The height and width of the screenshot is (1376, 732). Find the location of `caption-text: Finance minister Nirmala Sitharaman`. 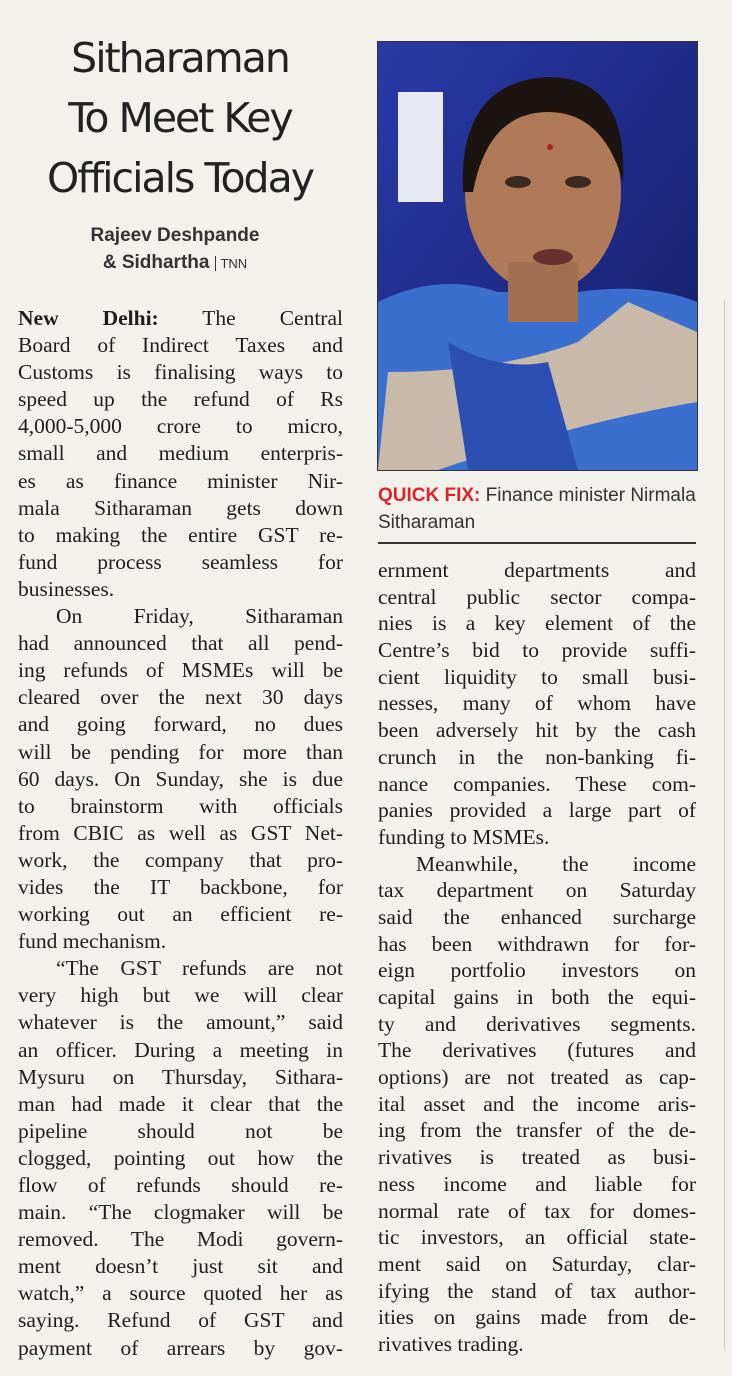

caption-text: Finance minister Nirmala Sitharaman is located at coordinates (537, 509).